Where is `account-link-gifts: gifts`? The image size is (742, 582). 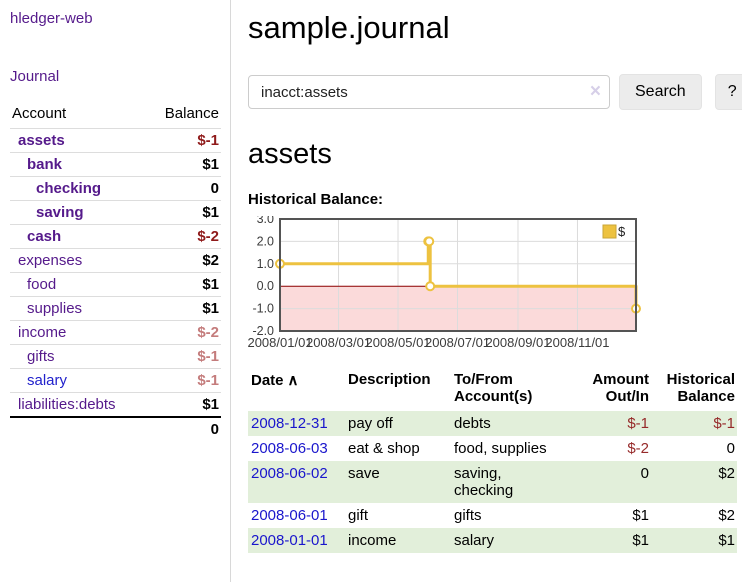
account-link-gifts: gifts is located at coordinates (41, 356).